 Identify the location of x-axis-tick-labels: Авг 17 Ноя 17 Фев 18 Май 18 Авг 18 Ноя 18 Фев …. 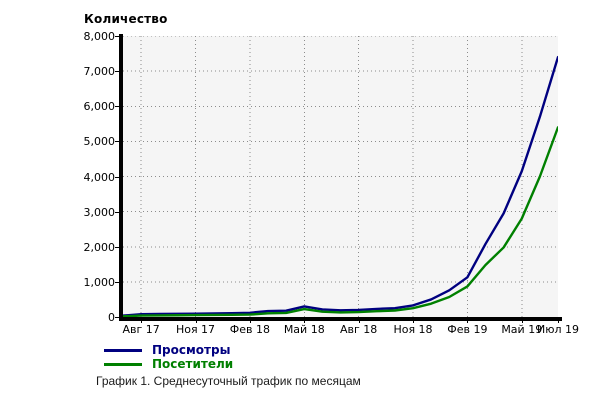
(300, 332).